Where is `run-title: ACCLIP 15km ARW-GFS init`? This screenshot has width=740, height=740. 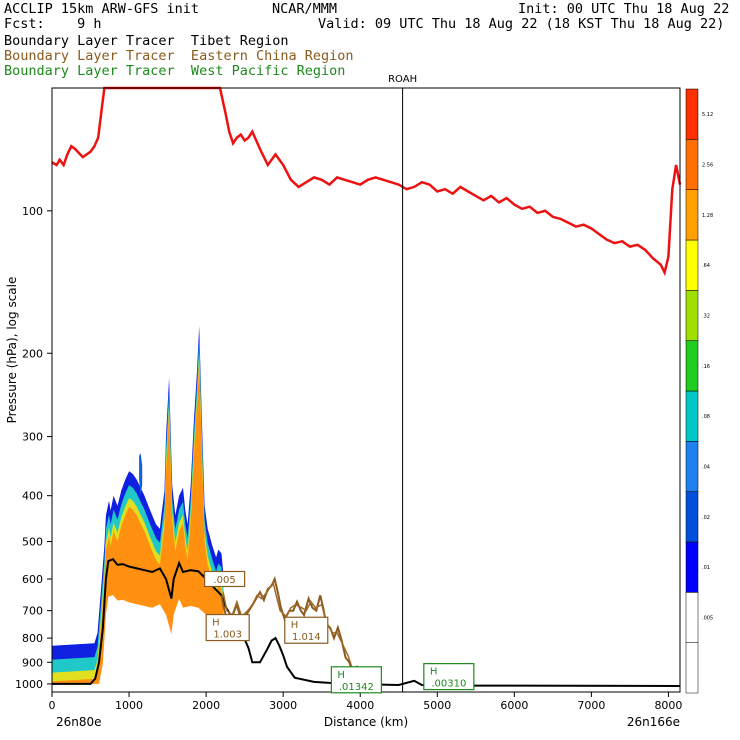 run-title: ACCLIP 15km ARW-GFS init is located at coordinates (102, 9).